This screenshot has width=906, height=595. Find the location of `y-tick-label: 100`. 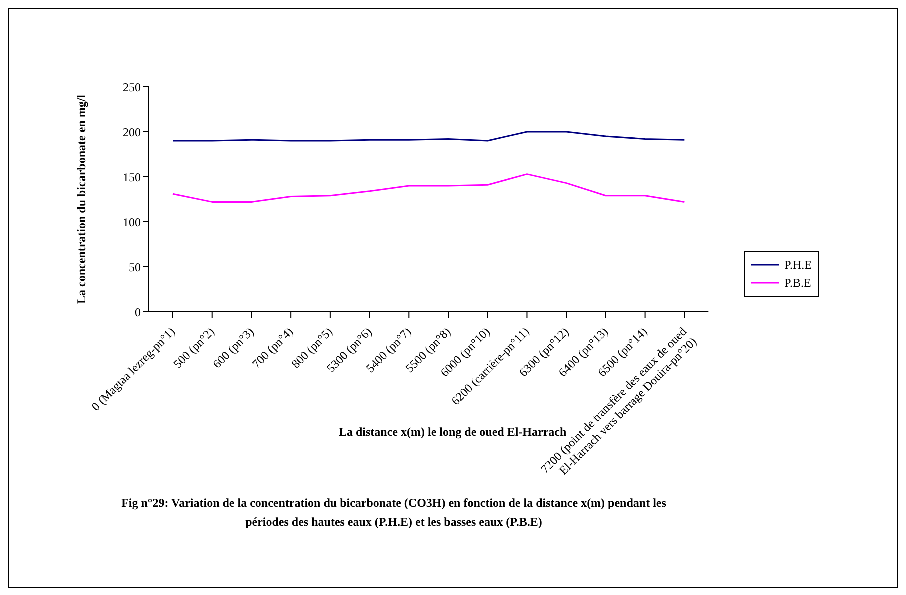

y-tick-label: 100 is located at coordinates (132, 222).